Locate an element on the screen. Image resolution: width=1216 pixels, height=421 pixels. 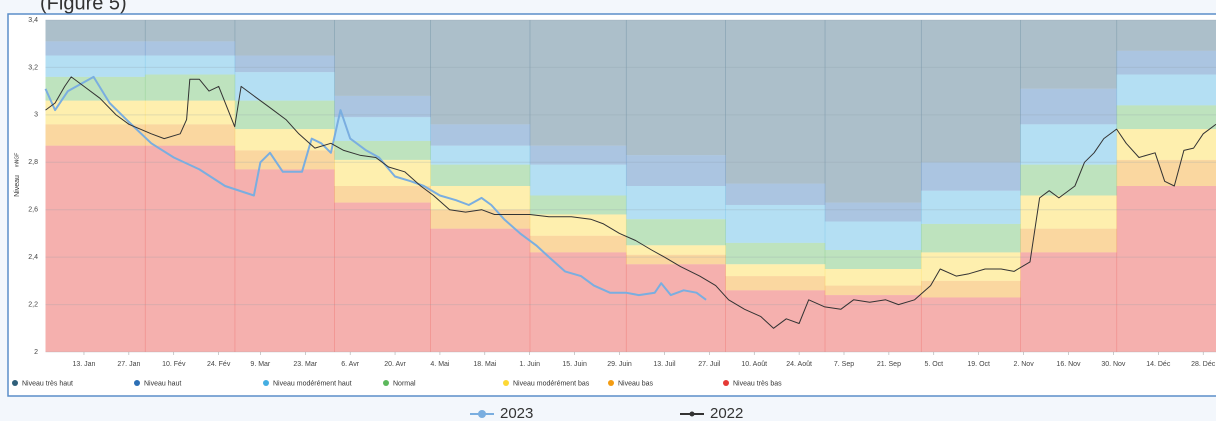
page-caption: (Figure 5) is located at coordinates (83, 7).